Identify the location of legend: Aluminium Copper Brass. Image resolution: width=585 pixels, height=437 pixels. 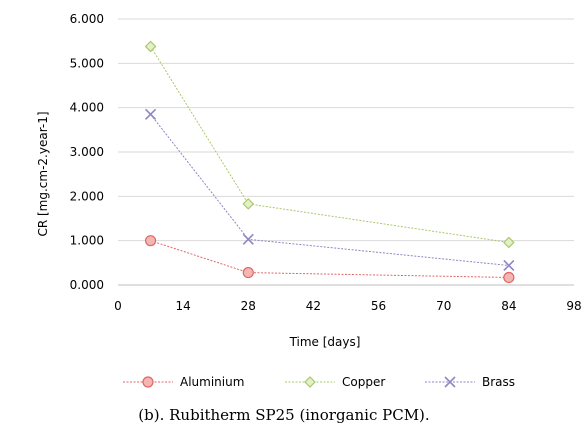
(319, 382).